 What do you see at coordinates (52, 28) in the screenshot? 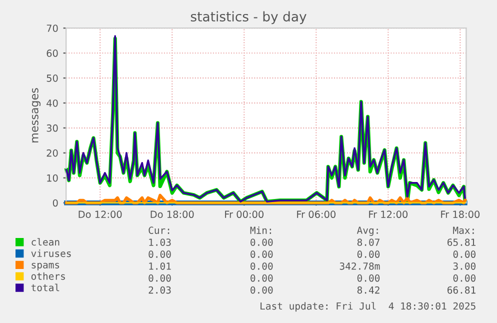
I see `y-tick-label: 70` at bounding box center [52, 28].